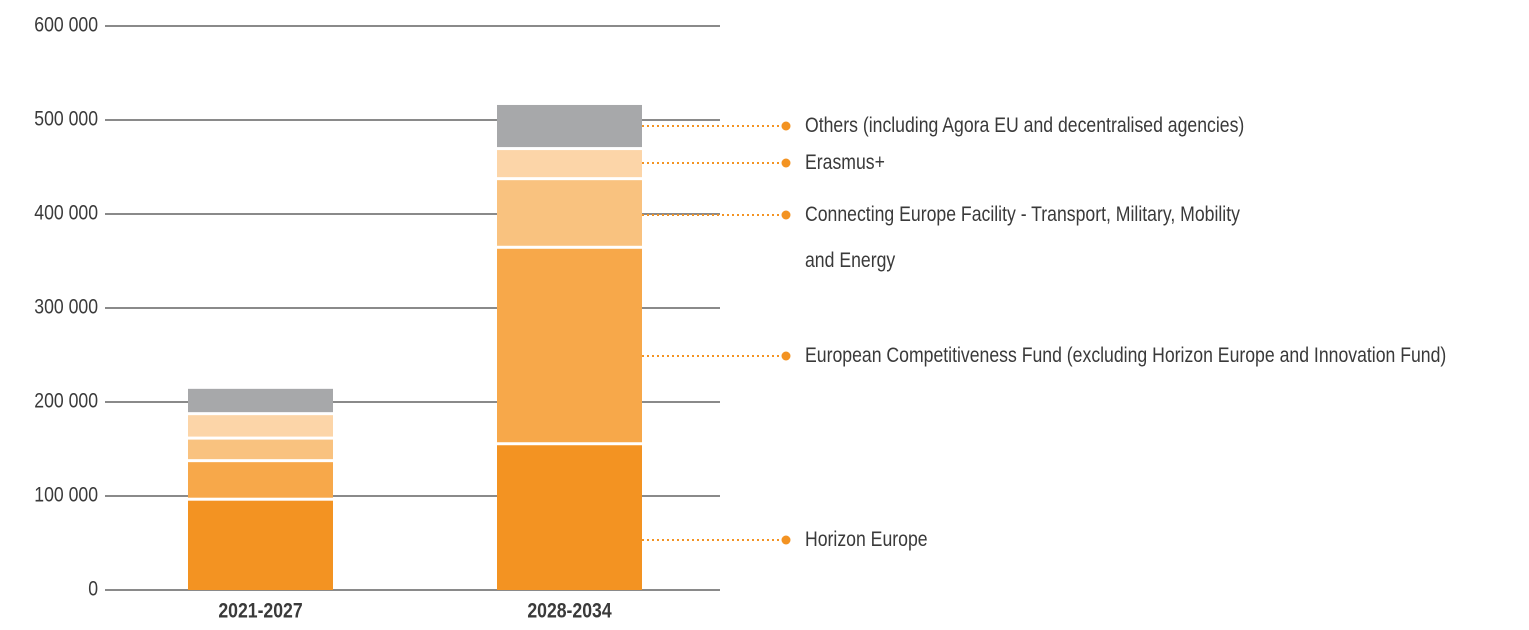 The height and width of the screenshot is (630, 1529). Describe the element at coordinates (845, 162) in the screenshot. I see `legend-label: Erasmus+` at that location.